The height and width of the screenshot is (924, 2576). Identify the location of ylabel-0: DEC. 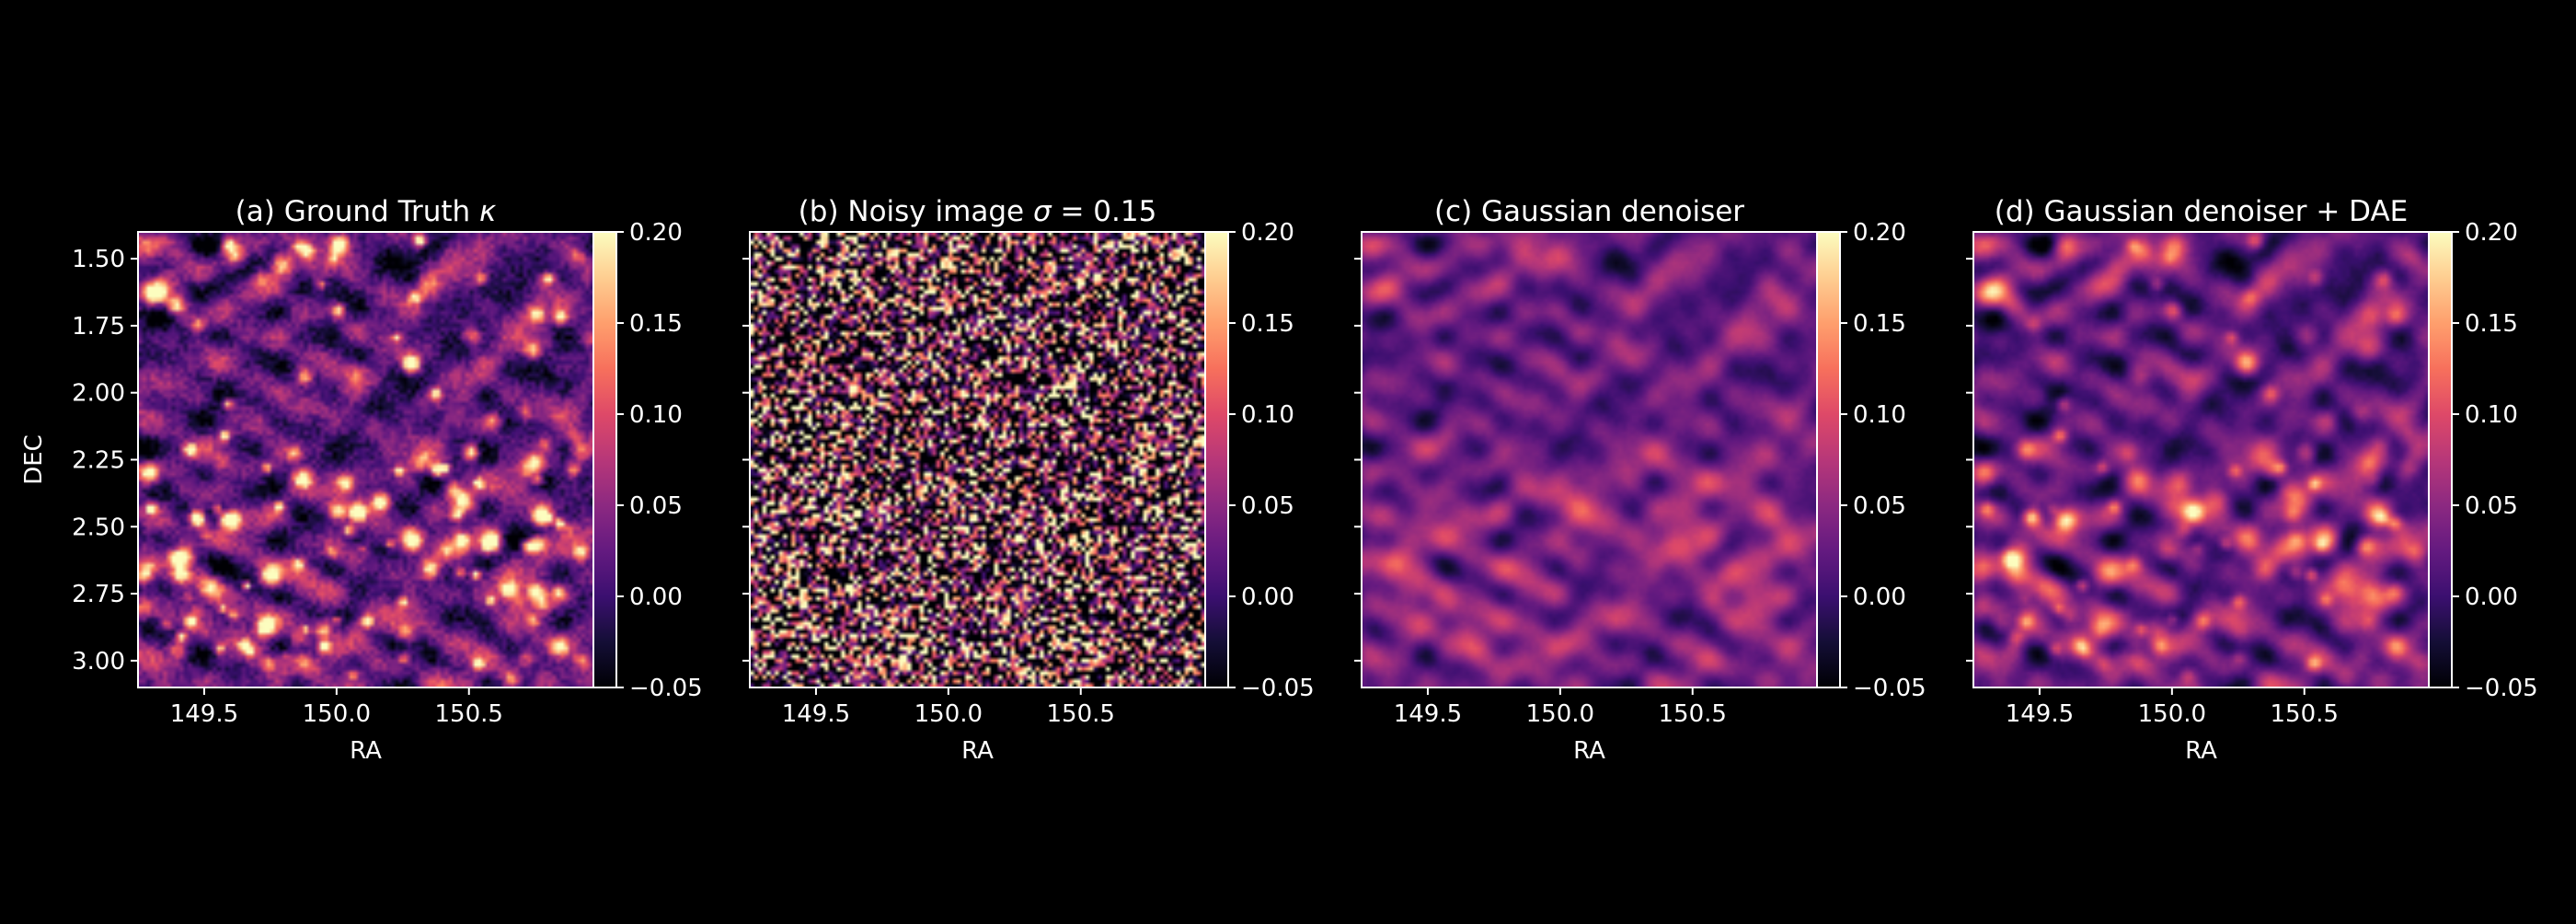
(34, 459).